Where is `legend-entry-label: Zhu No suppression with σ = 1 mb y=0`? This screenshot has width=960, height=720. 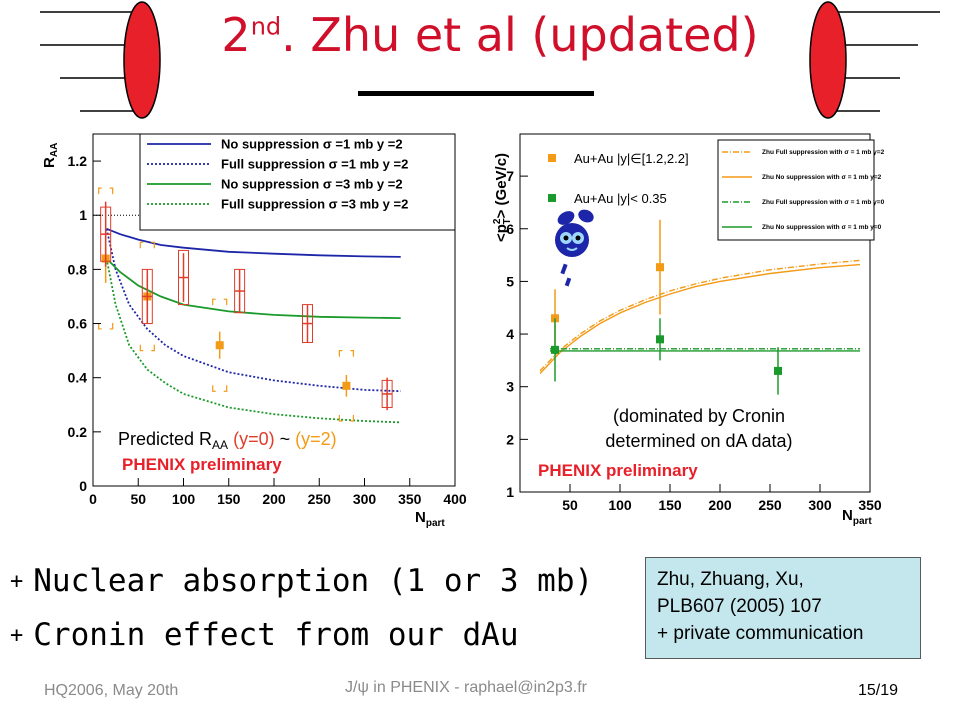
legend-entry-label: Zhu No suppression with σ = 1 mb y=0 is located at coordinates (822, 227).